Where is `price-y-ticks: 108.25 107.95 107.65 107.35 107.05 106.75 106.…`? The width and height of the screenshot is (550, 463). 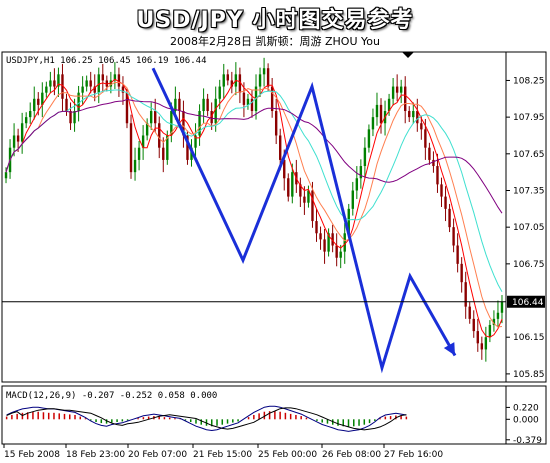 price-y-ticks: 108.25 107.95 107.65 107.35 107.05 106.75 106.… is located at coordinates (525, 228).